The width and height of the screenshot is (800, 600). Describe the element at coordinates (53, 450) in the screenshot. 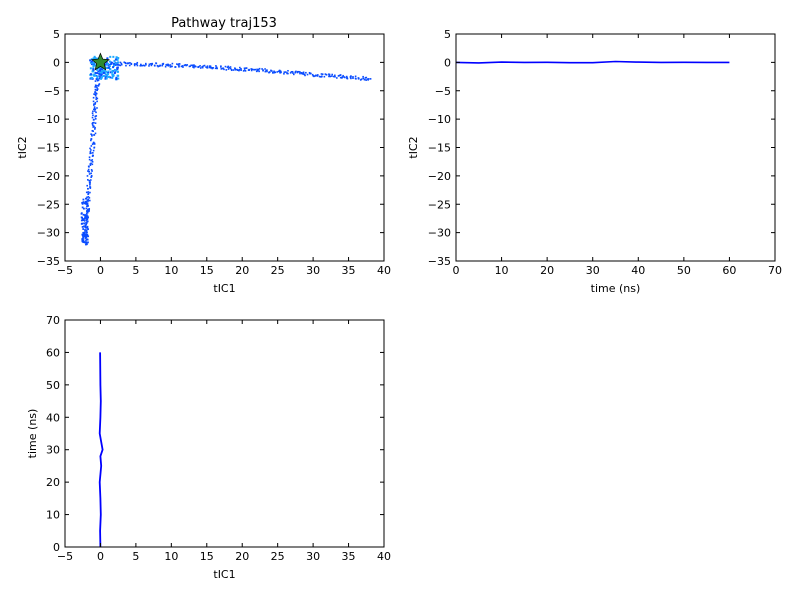

I see `p3-ytick-label: 30` at that location.